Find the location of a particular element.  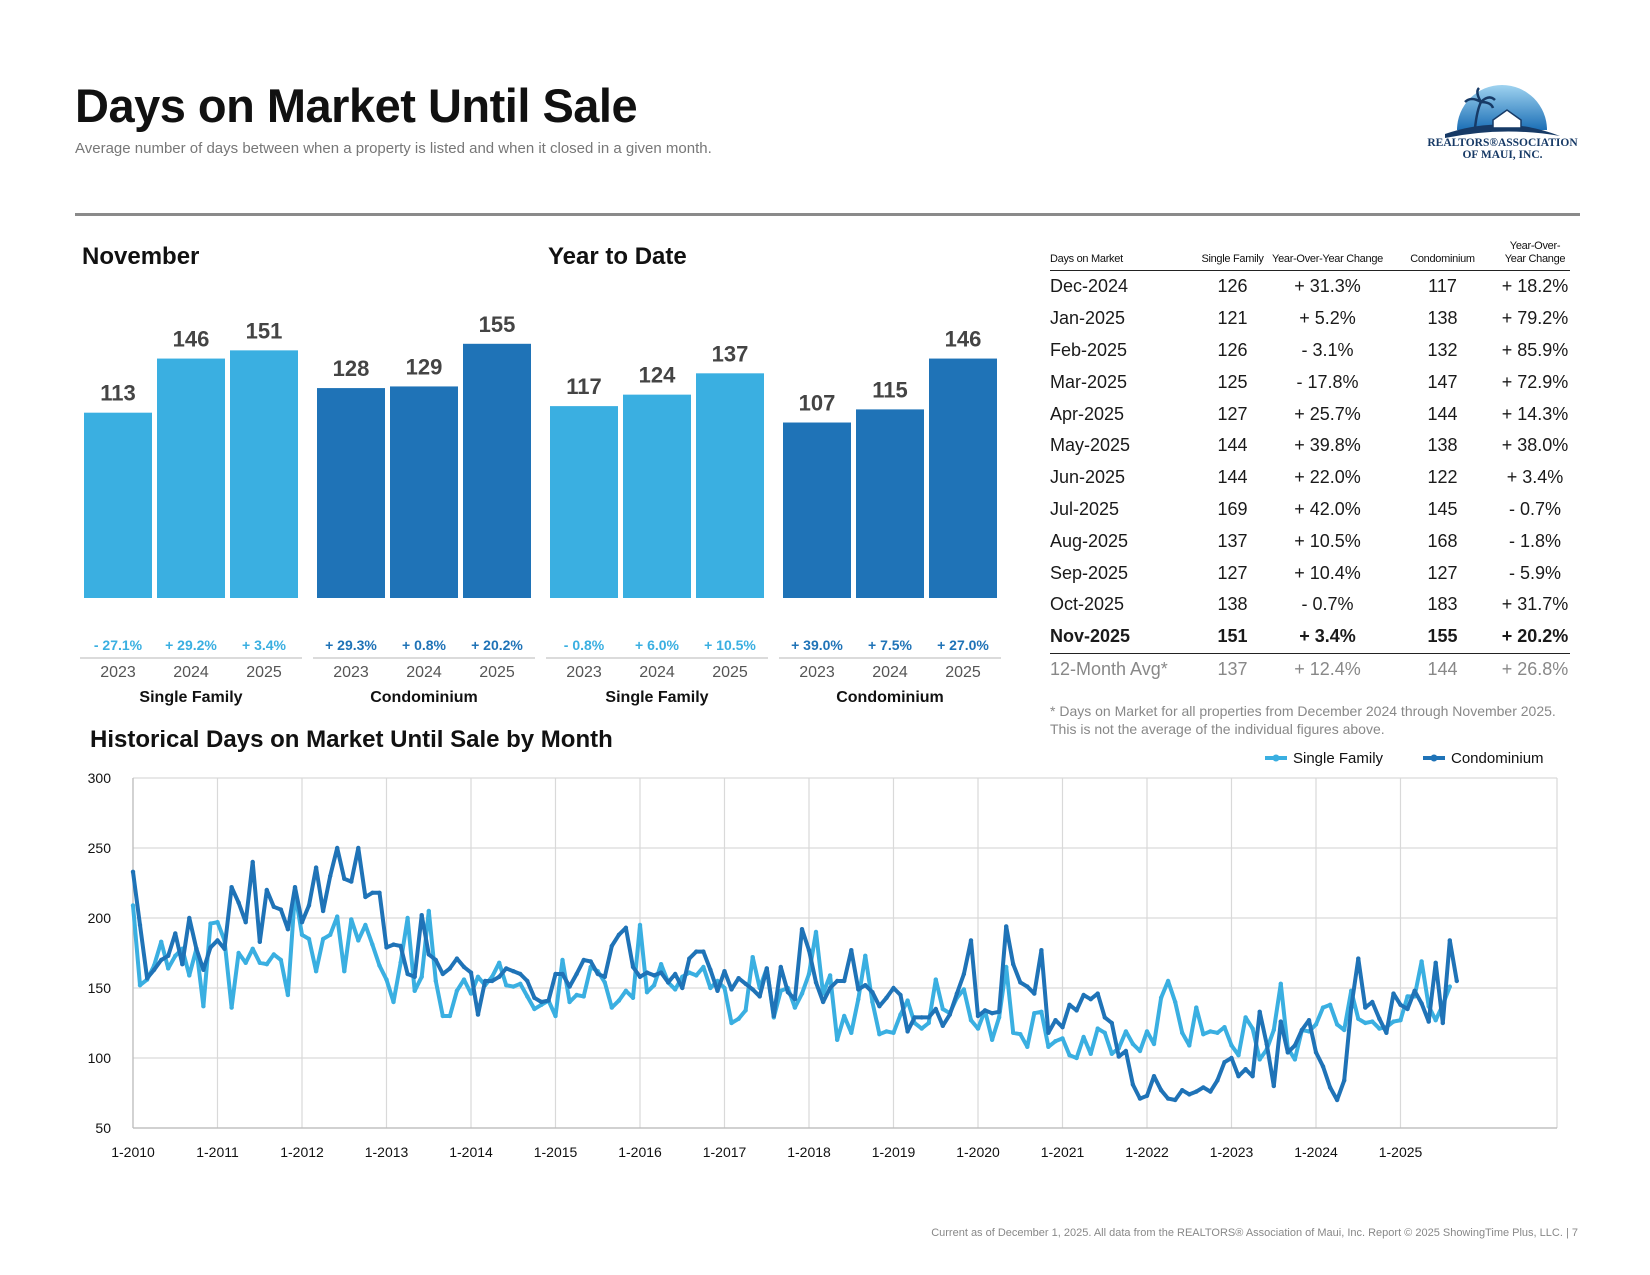

table-row: Jul-2025 169 + 42.0% 145 - 0.7% is located at coordinates (1310, 510).